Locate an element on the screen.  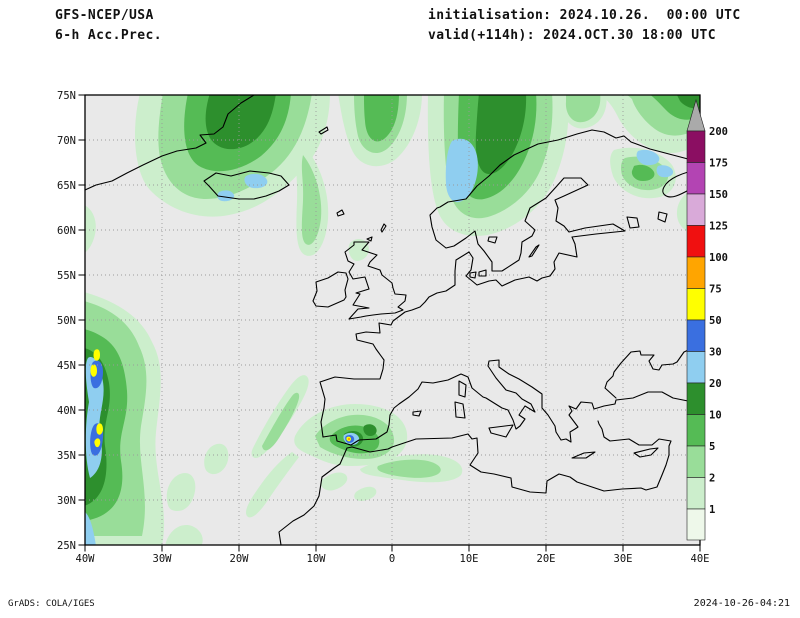
colorbar-label: 150 is located at coordinates (718, 195).